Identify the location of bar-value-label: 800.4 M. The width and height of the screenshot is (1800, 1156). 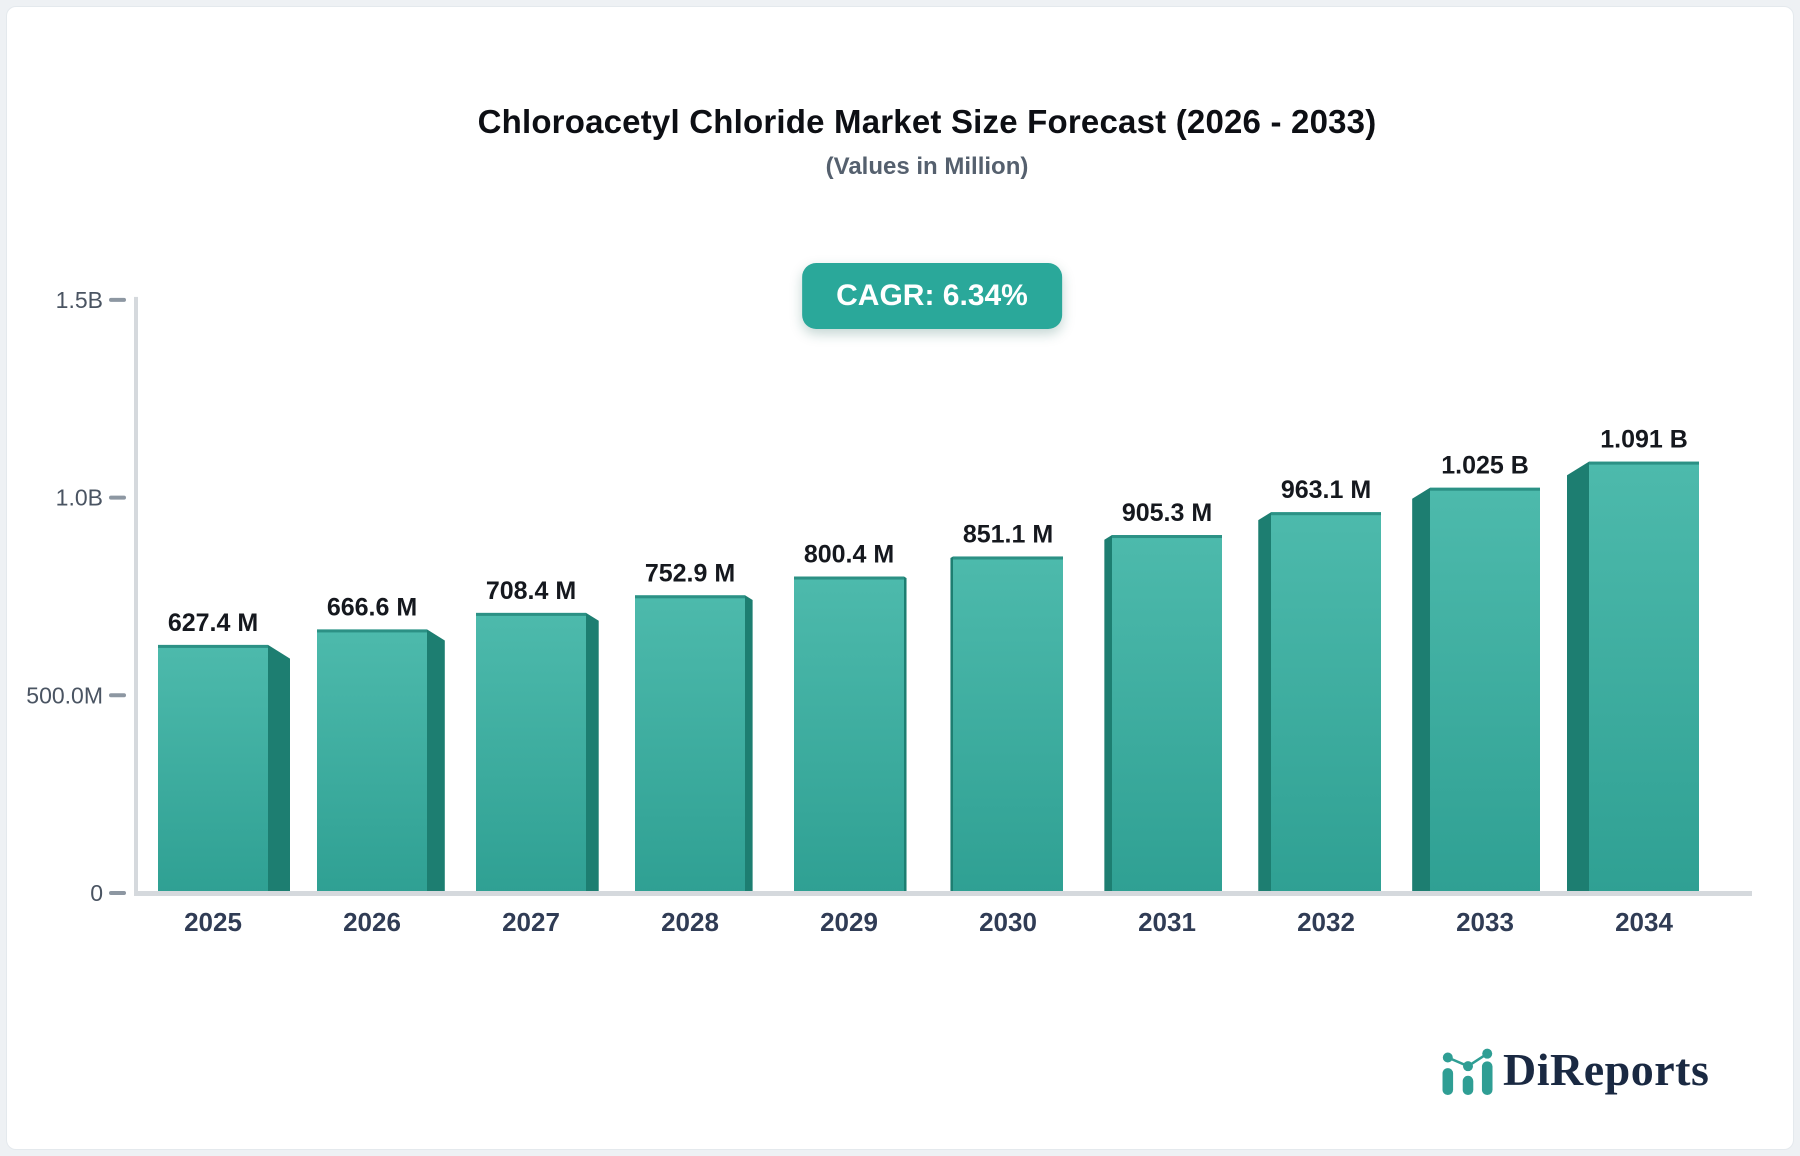
(849, 555).